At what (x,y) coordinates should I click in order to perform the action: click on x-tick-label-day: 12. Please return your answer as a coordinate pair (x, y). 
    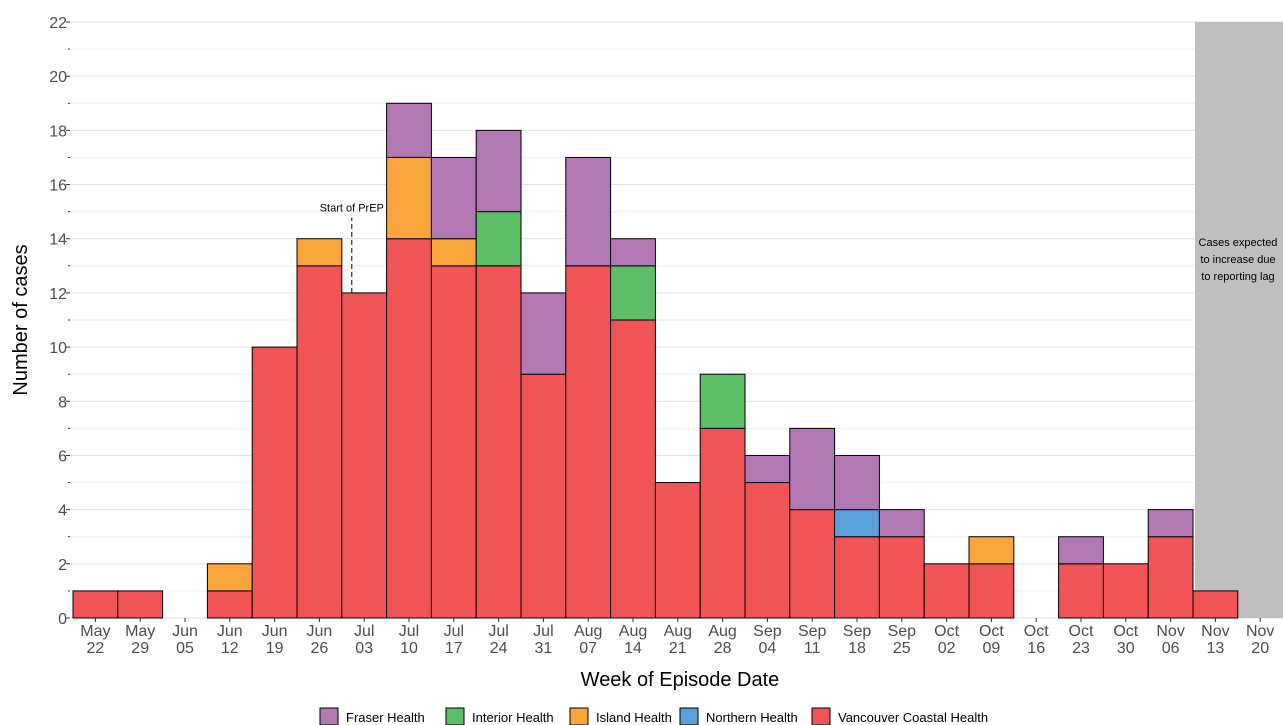
    Looking at the image, I should click on (230, 648).